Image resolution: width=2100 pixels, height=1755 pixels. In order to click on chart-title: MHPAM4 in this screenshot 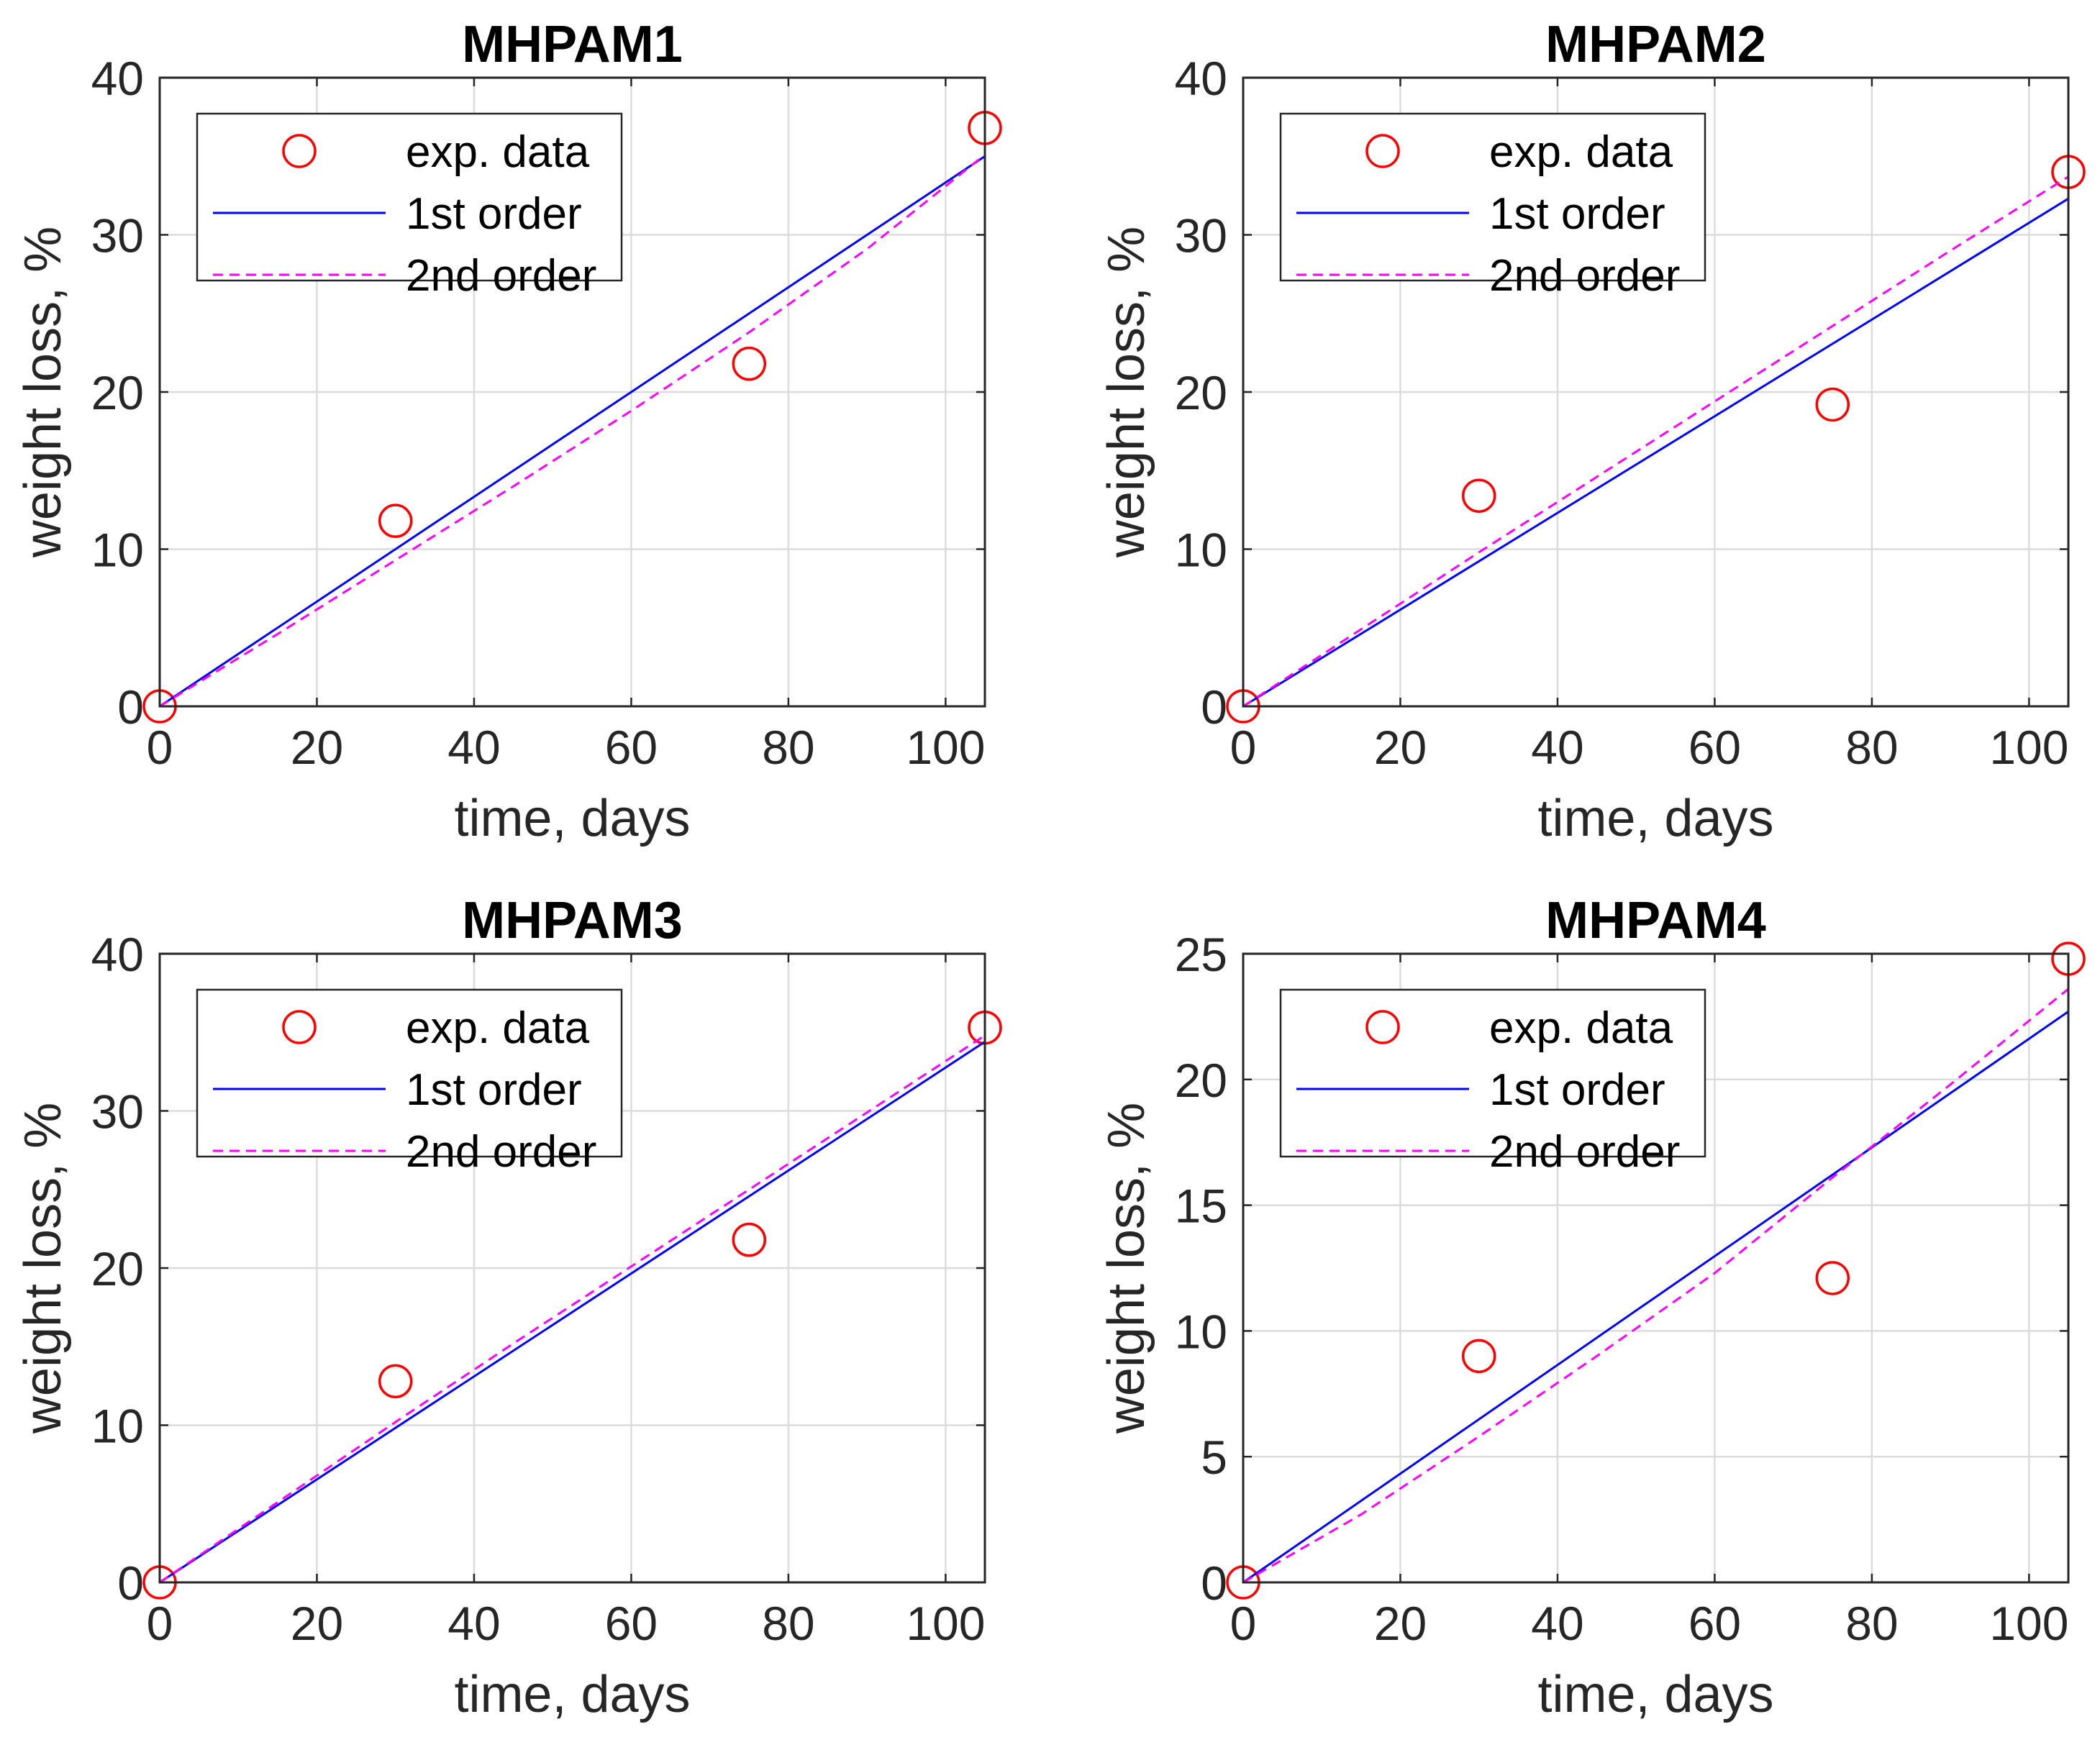, I will do `click(1655, 921)`.